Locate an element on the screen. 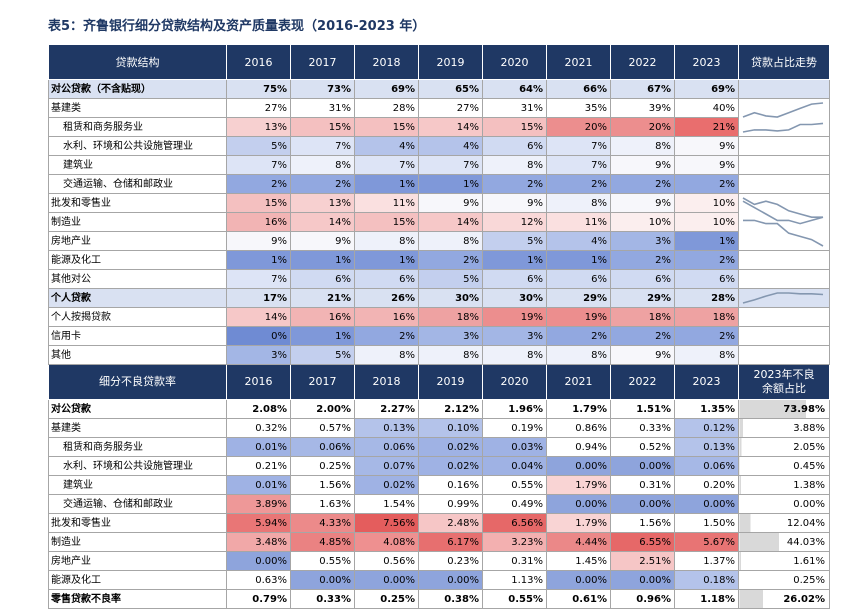  cell-value: 28% is located at coordinates (386, 108).